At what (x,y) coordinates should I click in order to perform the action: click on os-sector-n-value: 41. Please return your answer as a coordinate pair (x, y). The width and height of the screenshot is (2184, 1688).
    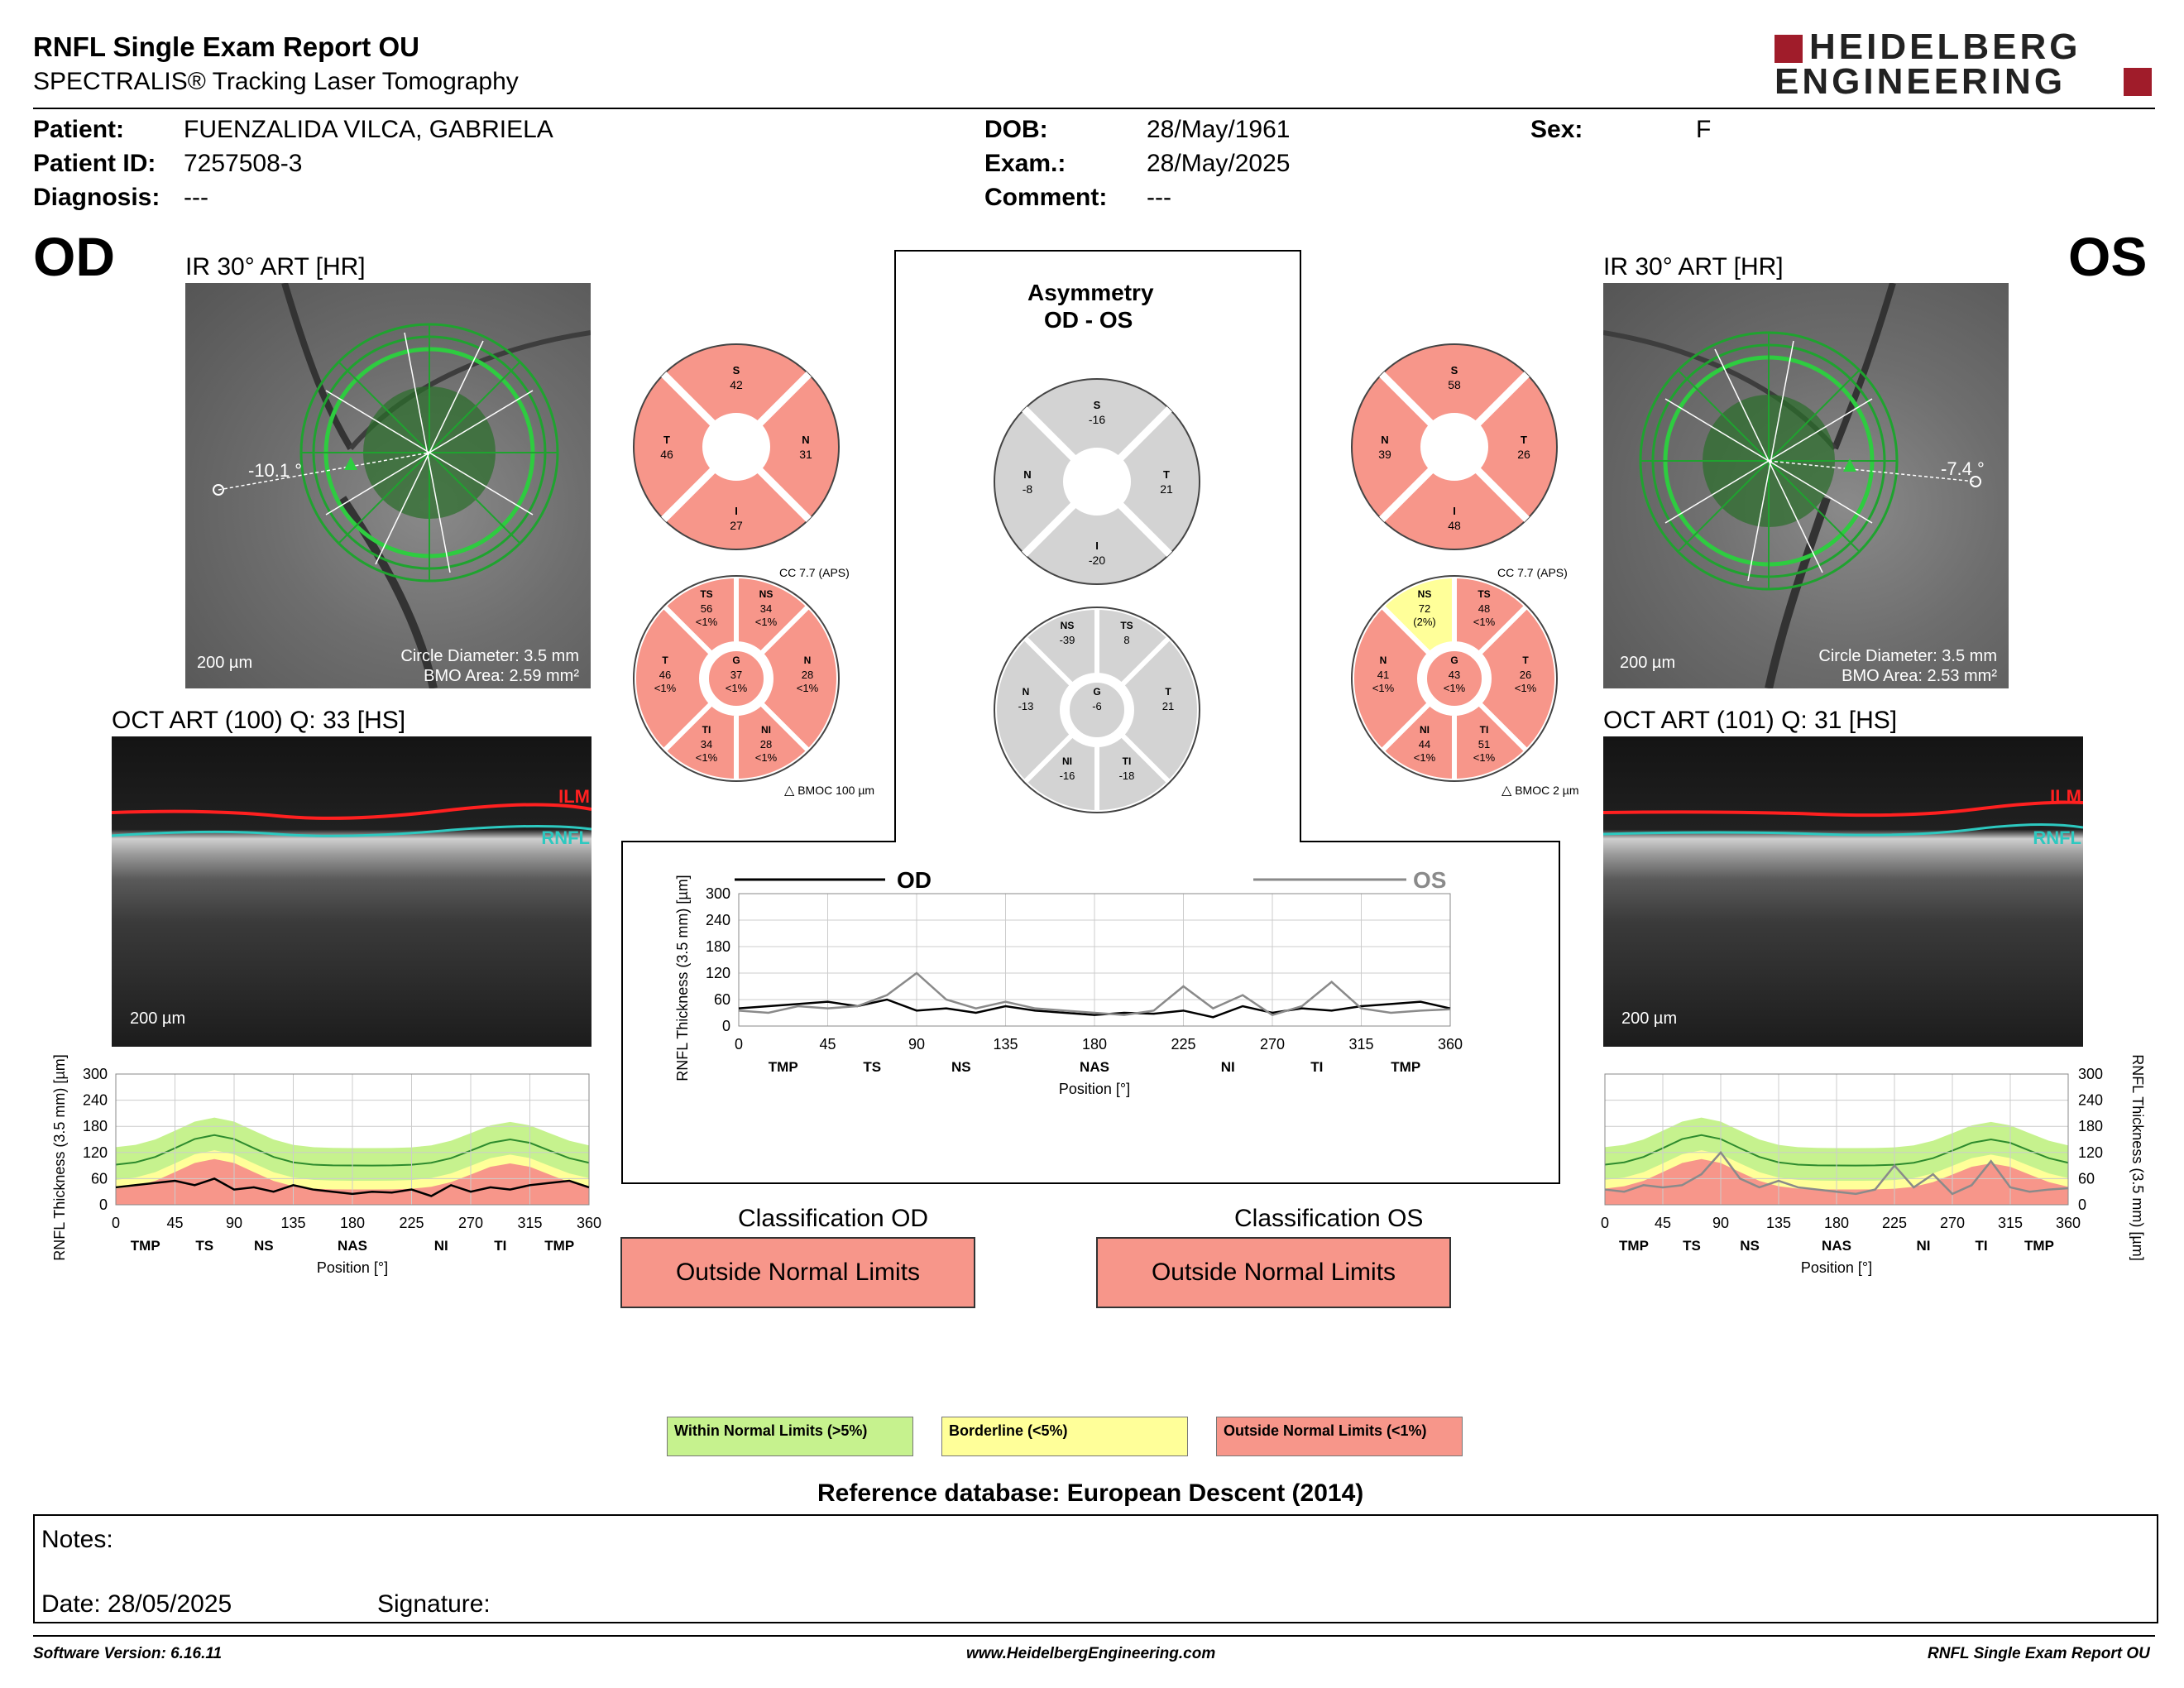
    Looking at the image, I should click on (1383, 675).